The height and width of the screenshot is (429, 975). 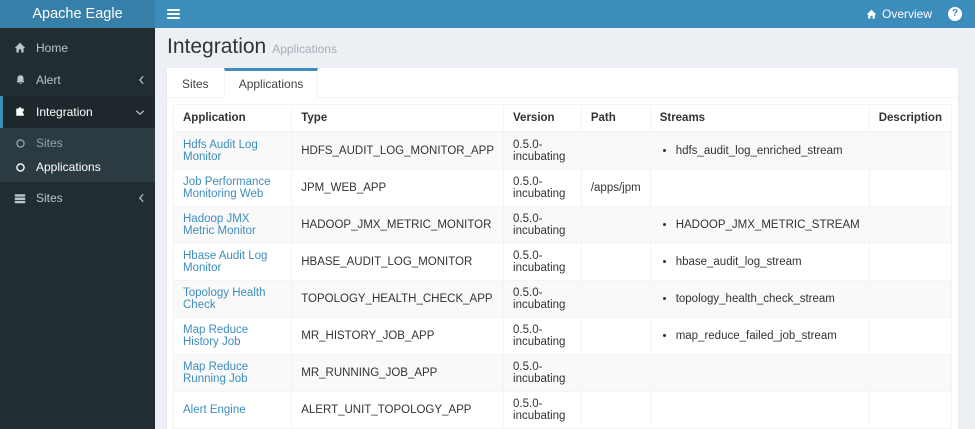 I want to click on integration-submenu: Sites Applications, so click(x=77, y=155).